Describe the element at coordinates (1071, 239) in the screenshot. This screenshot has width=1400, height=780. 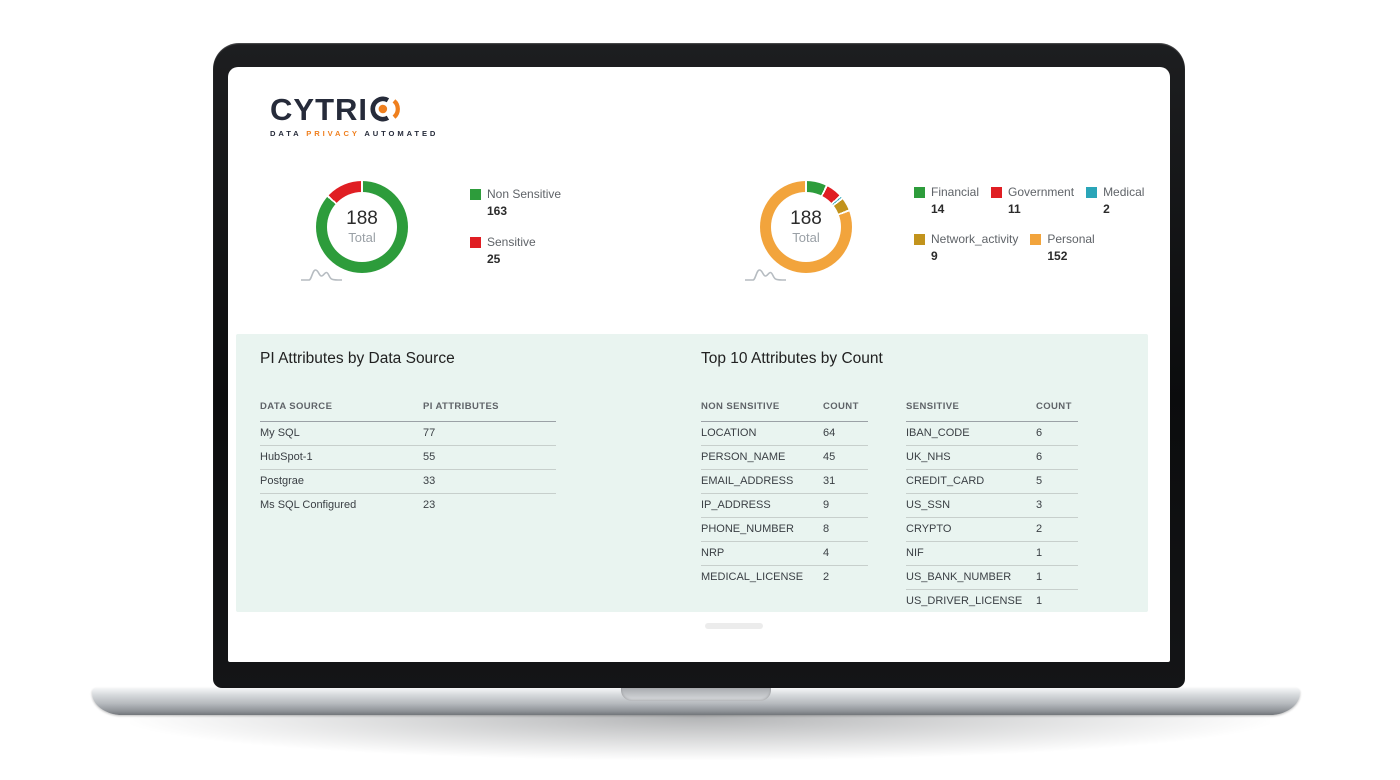
I see `legend-label: Personal` at that location.